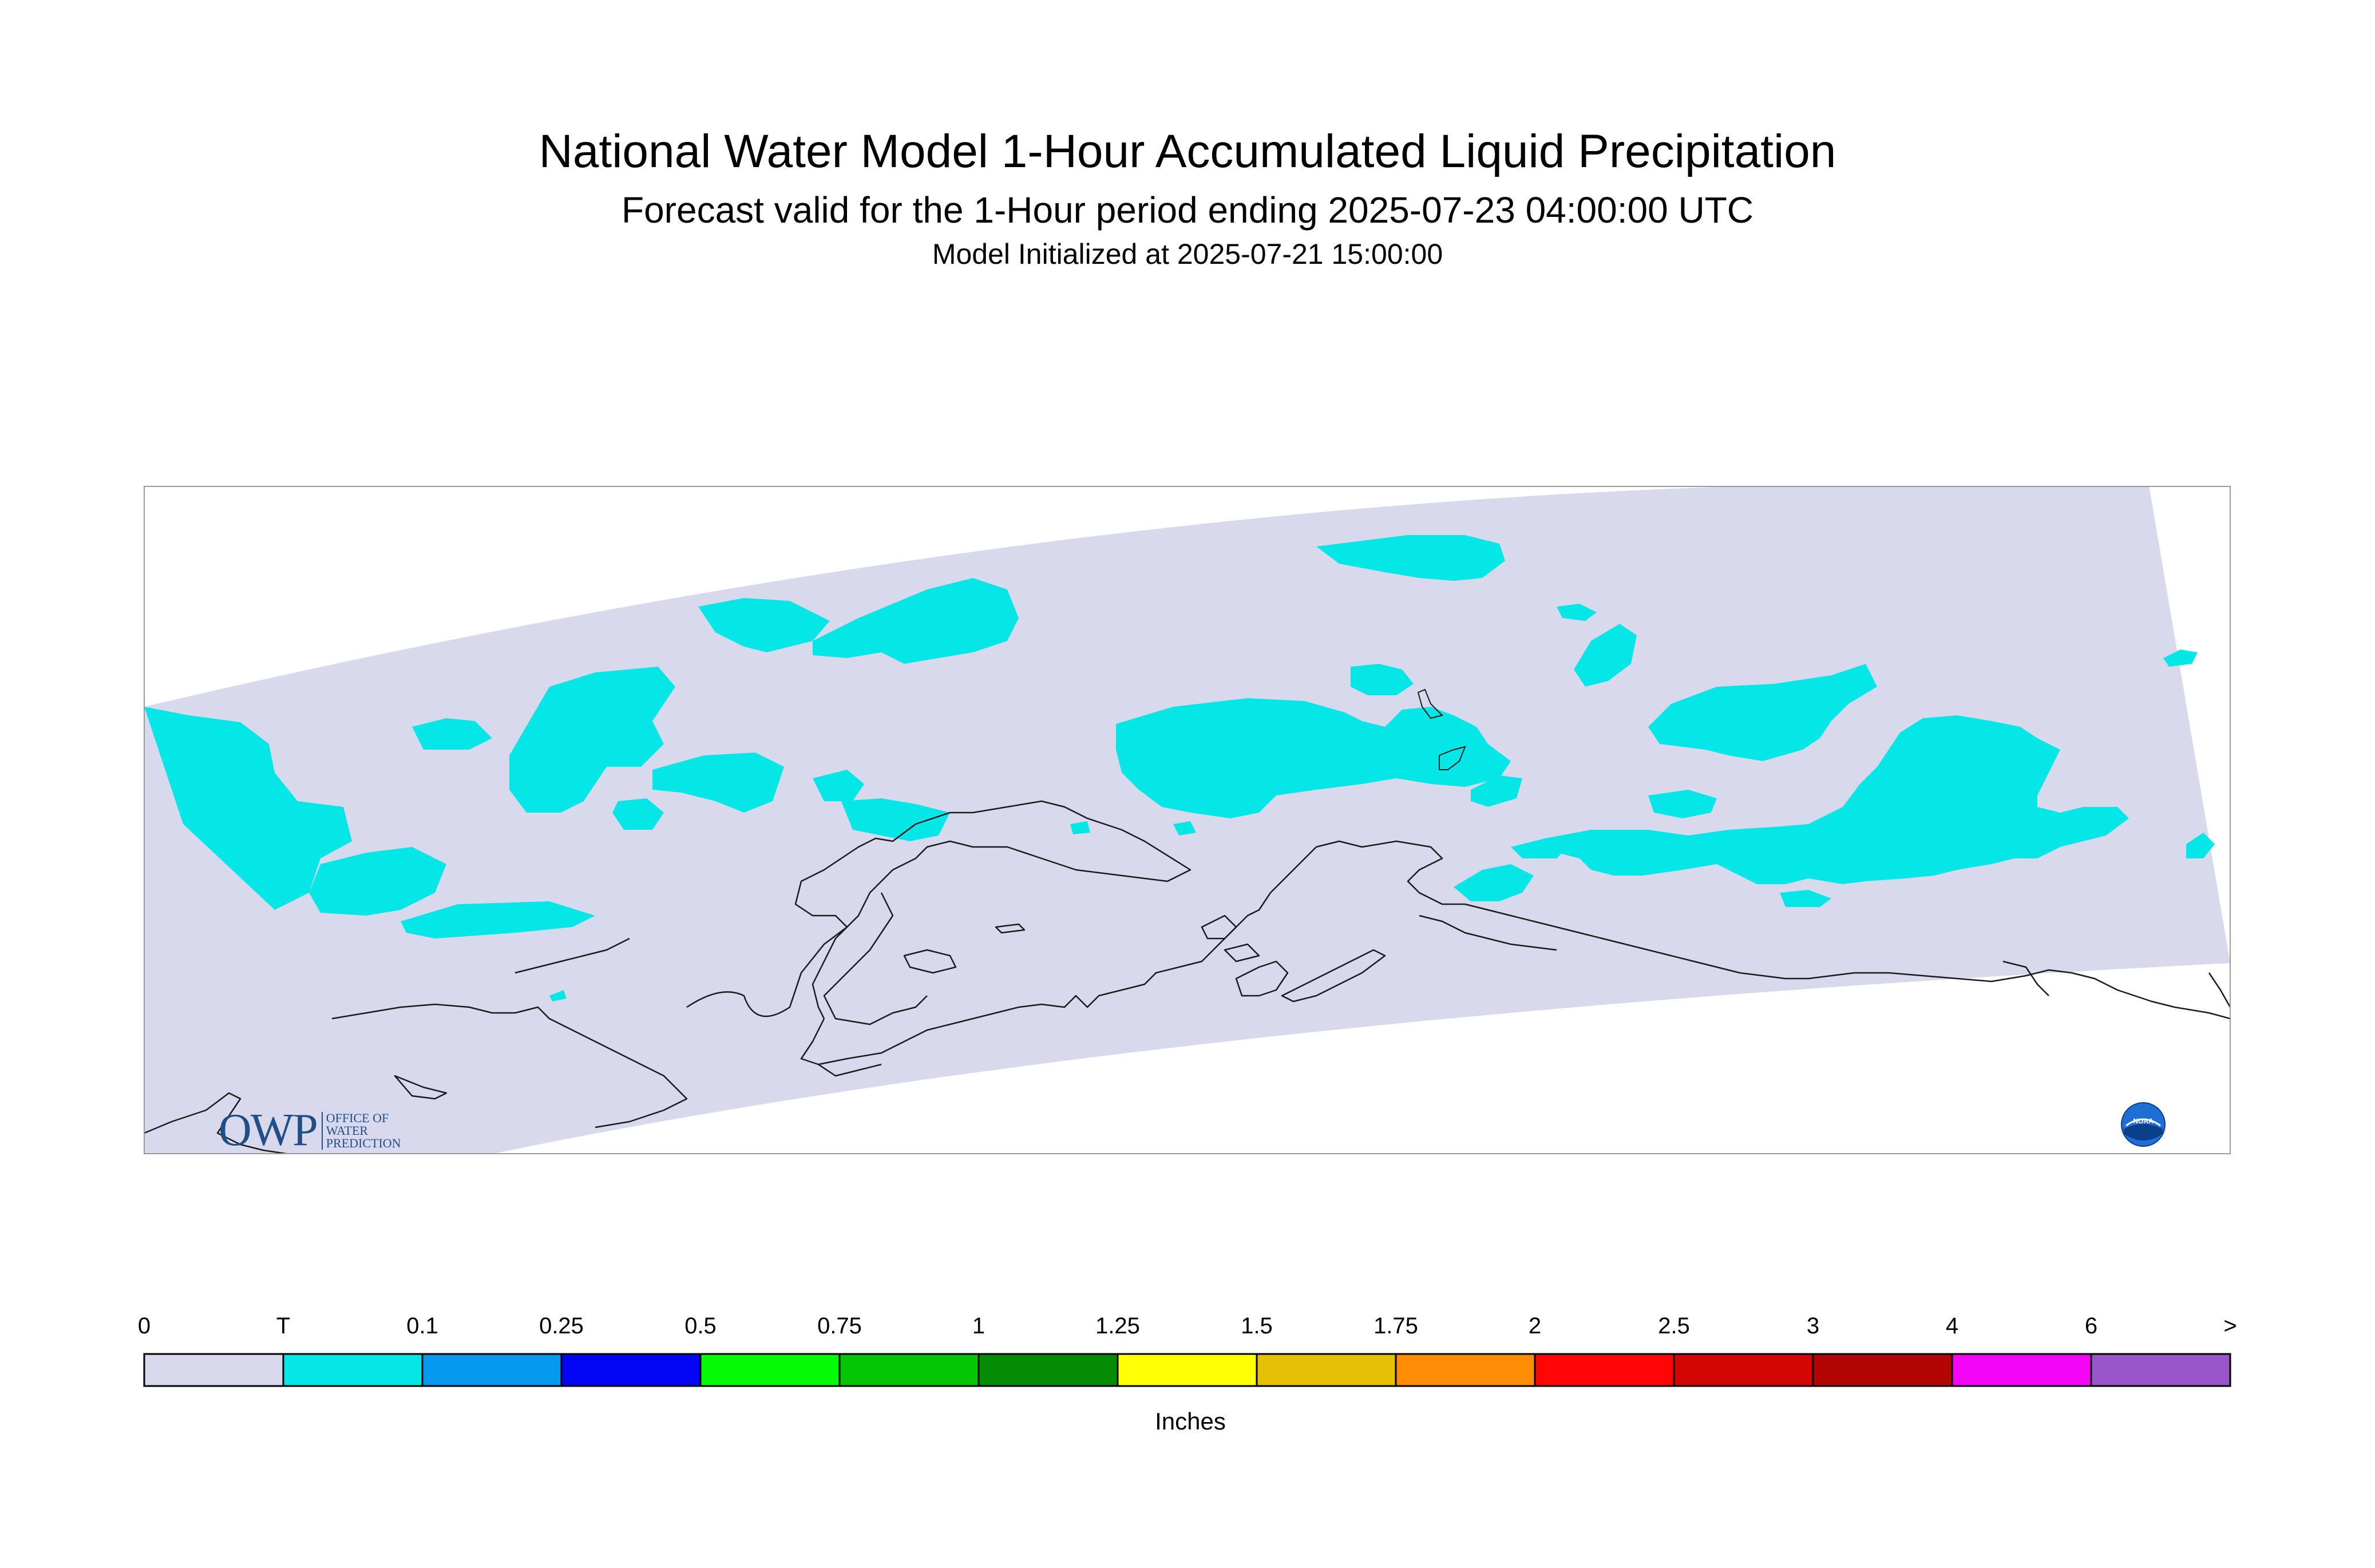  I want to click on lake-outlines, so click(1442, 729).